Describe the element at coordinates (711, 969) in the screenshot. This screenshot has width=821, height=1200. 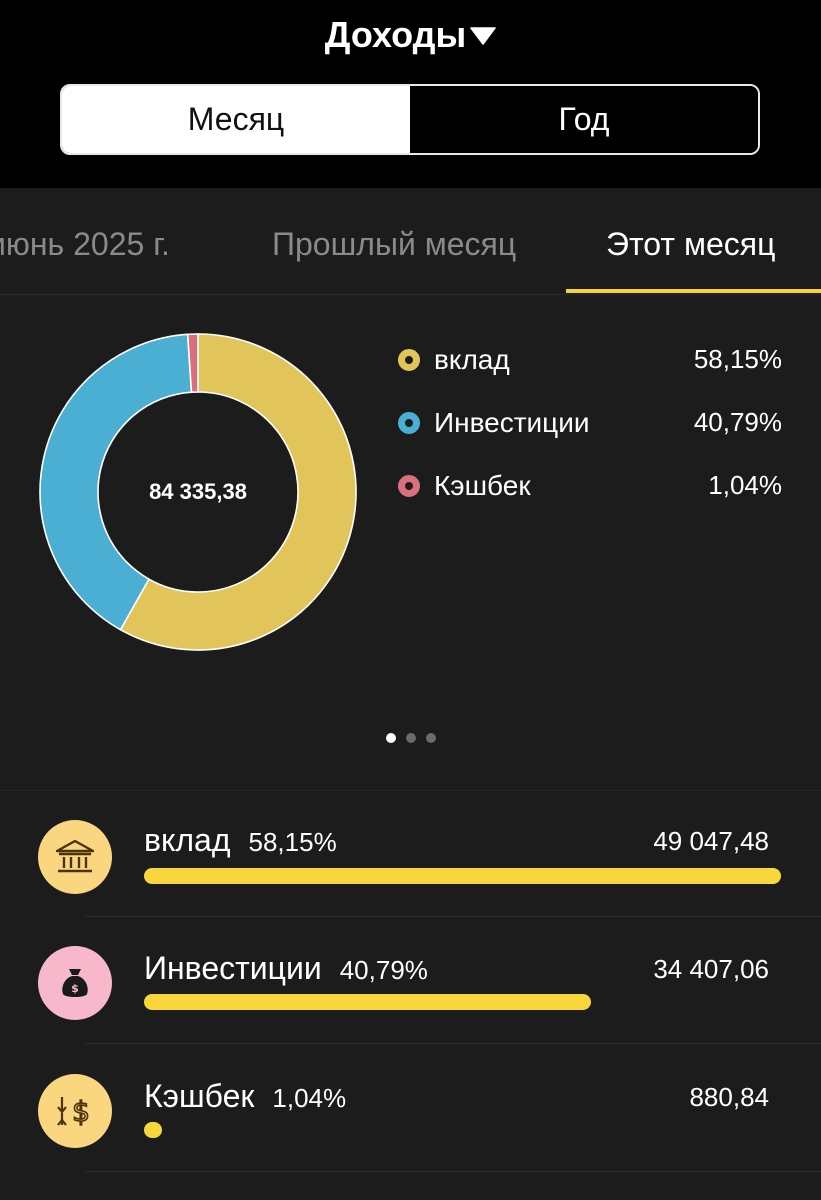
I see `item-amount: 34 407,06` at that location.